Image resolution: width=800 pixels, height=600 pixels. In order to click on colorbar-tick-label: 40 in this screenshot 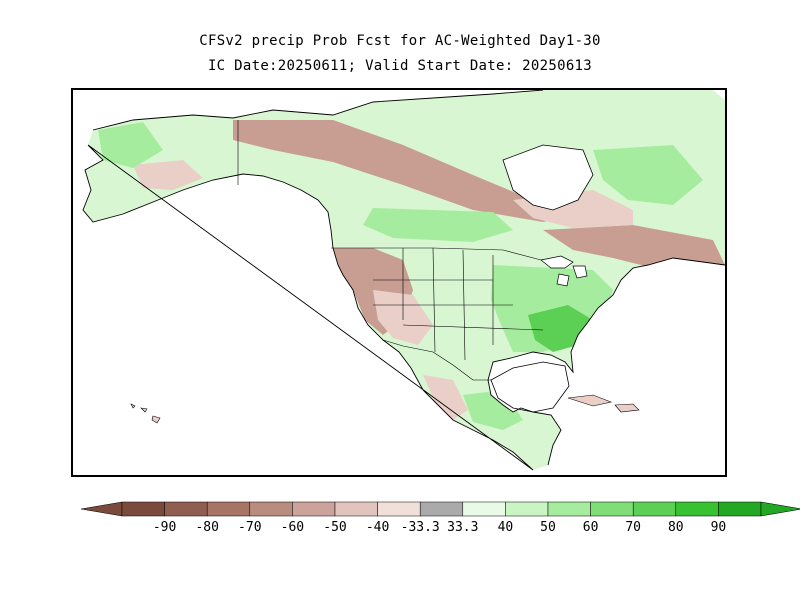, I will do `click(506, 527)`.